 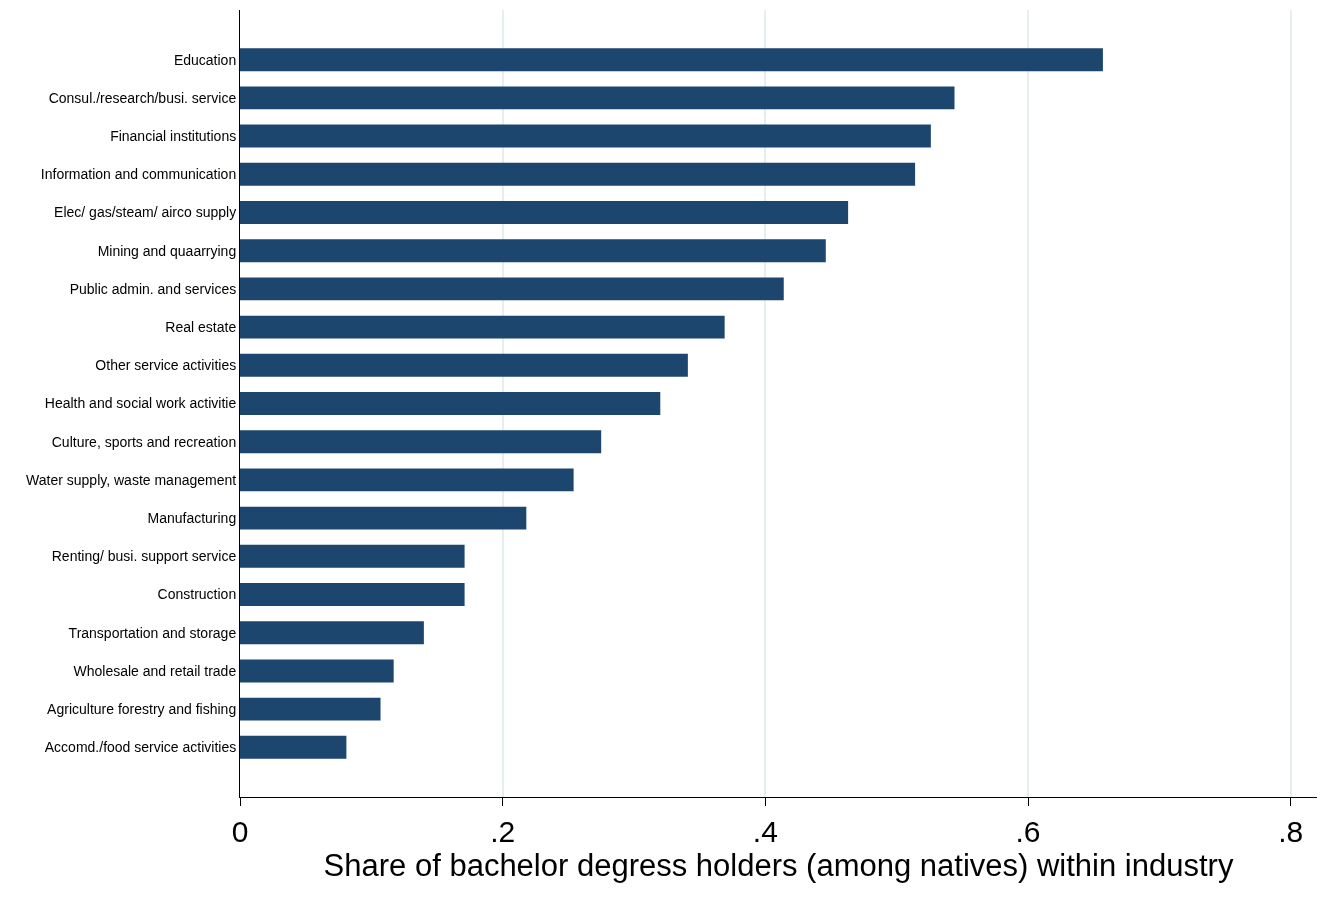 I want to click on y-tick-label: Mining and quaarrying, so click(x=167, y=250).